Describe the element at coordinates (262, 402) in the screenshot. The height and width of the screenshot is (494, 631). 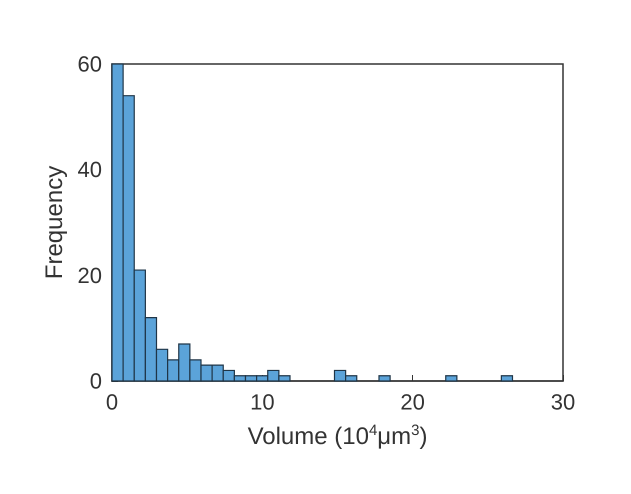
I see `x-tick-label: 10` at that location.